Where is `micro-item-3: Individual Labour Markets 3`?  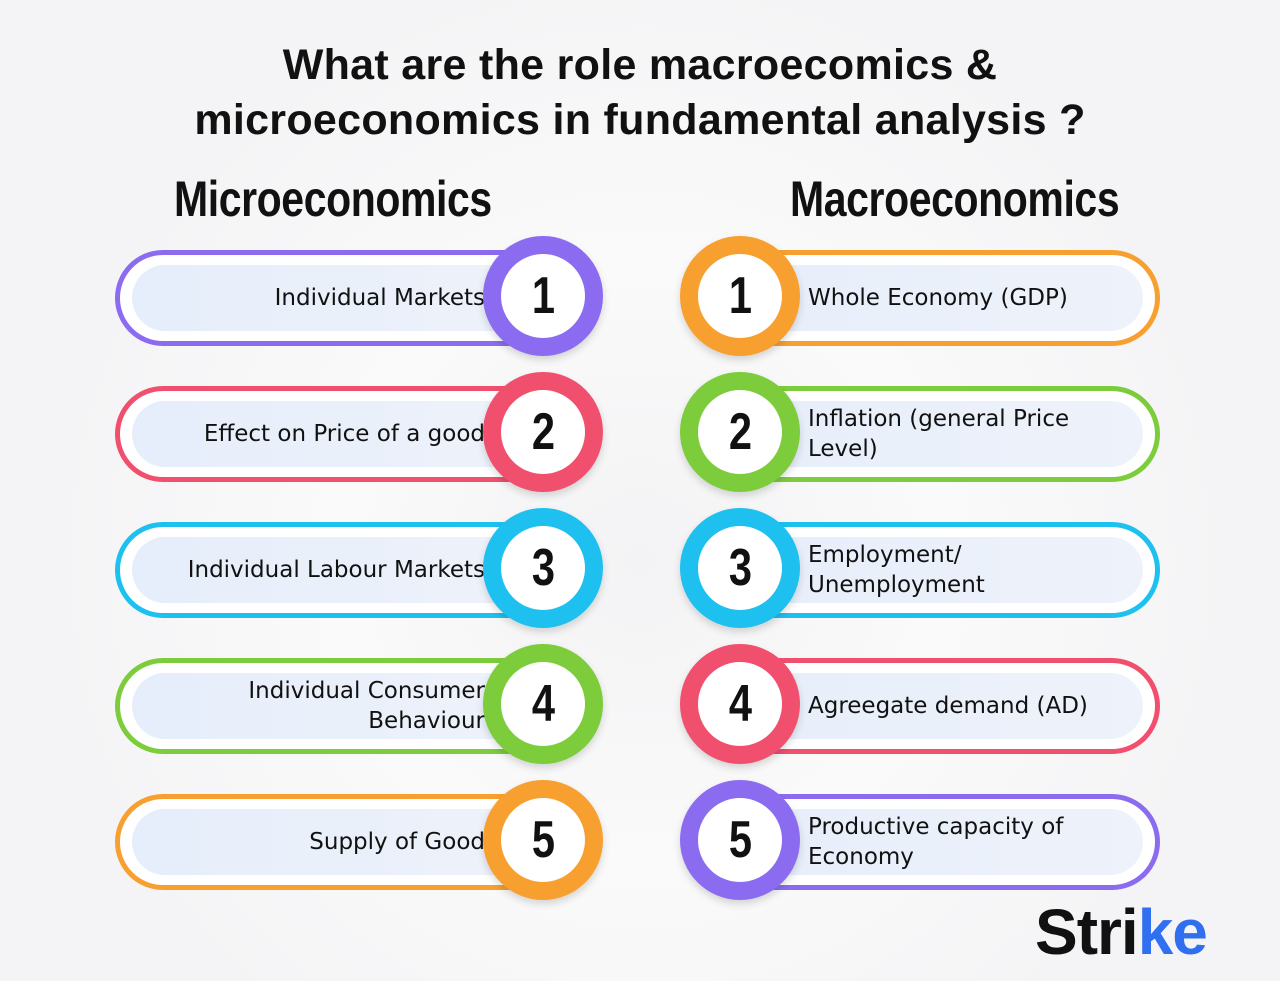
micro-item-3: Individual Labour Markets 3 is located at coordinates (395, 568).